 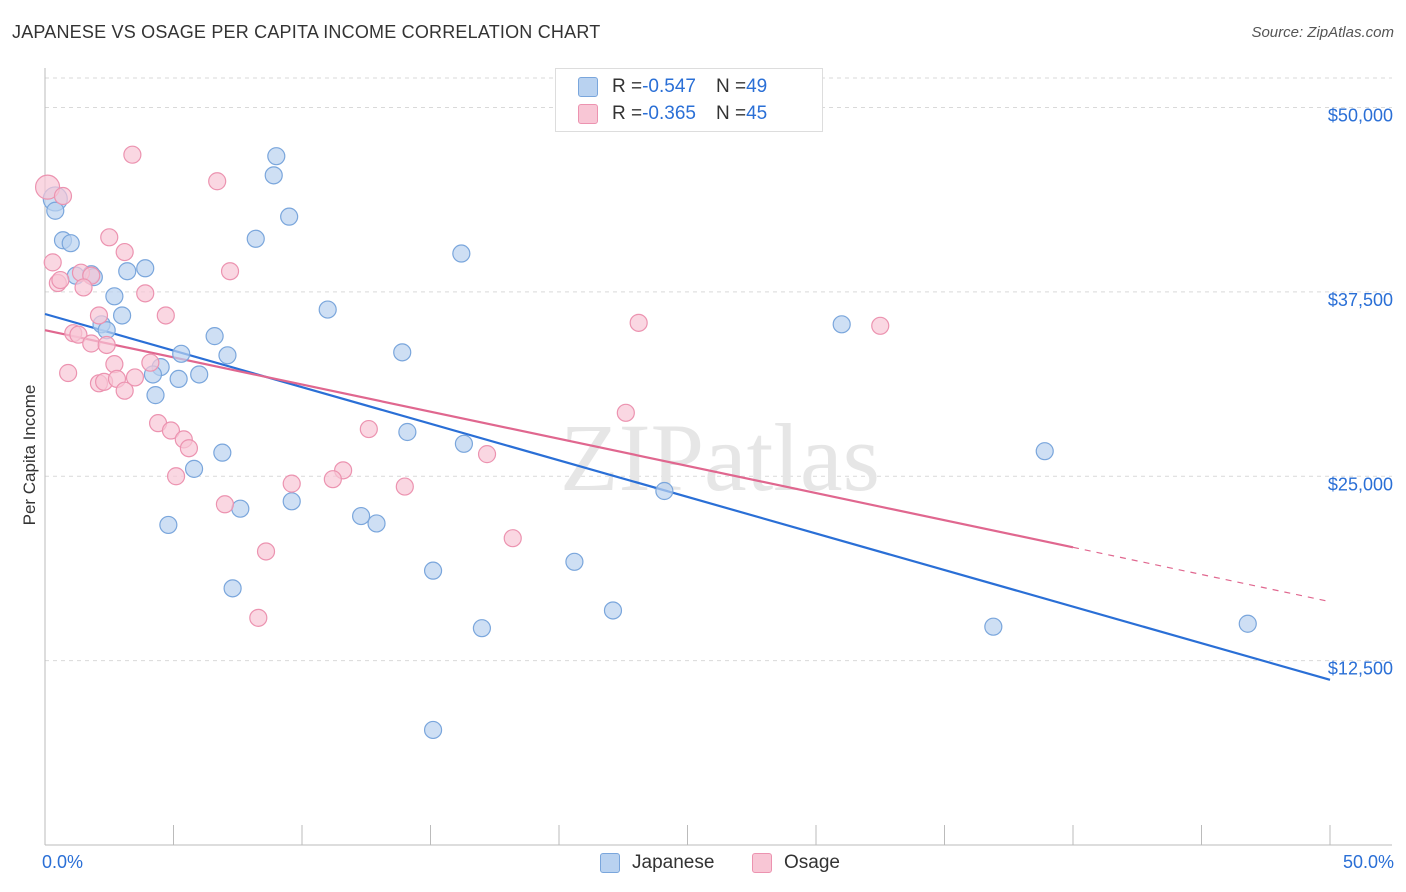 What do you see at coordinates (29, 455) in the screenshot?
I see `y-axis-label: Per Capita Income` at bounding box center [29, 455].